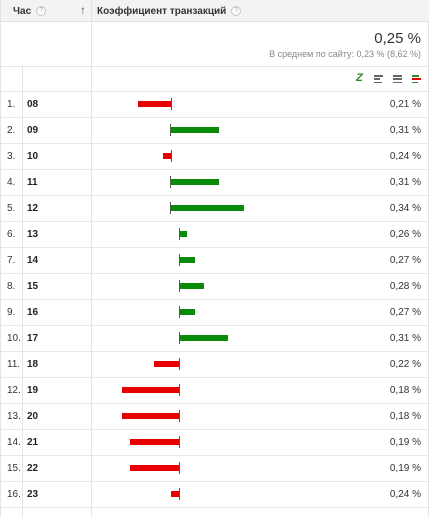 The width and height of the screenshot is (429, 517). What do you see at coordinates (83, 10) in the screenshot?
I see `sort-arrow-icon: ↑` at bounding box center [83, 10].